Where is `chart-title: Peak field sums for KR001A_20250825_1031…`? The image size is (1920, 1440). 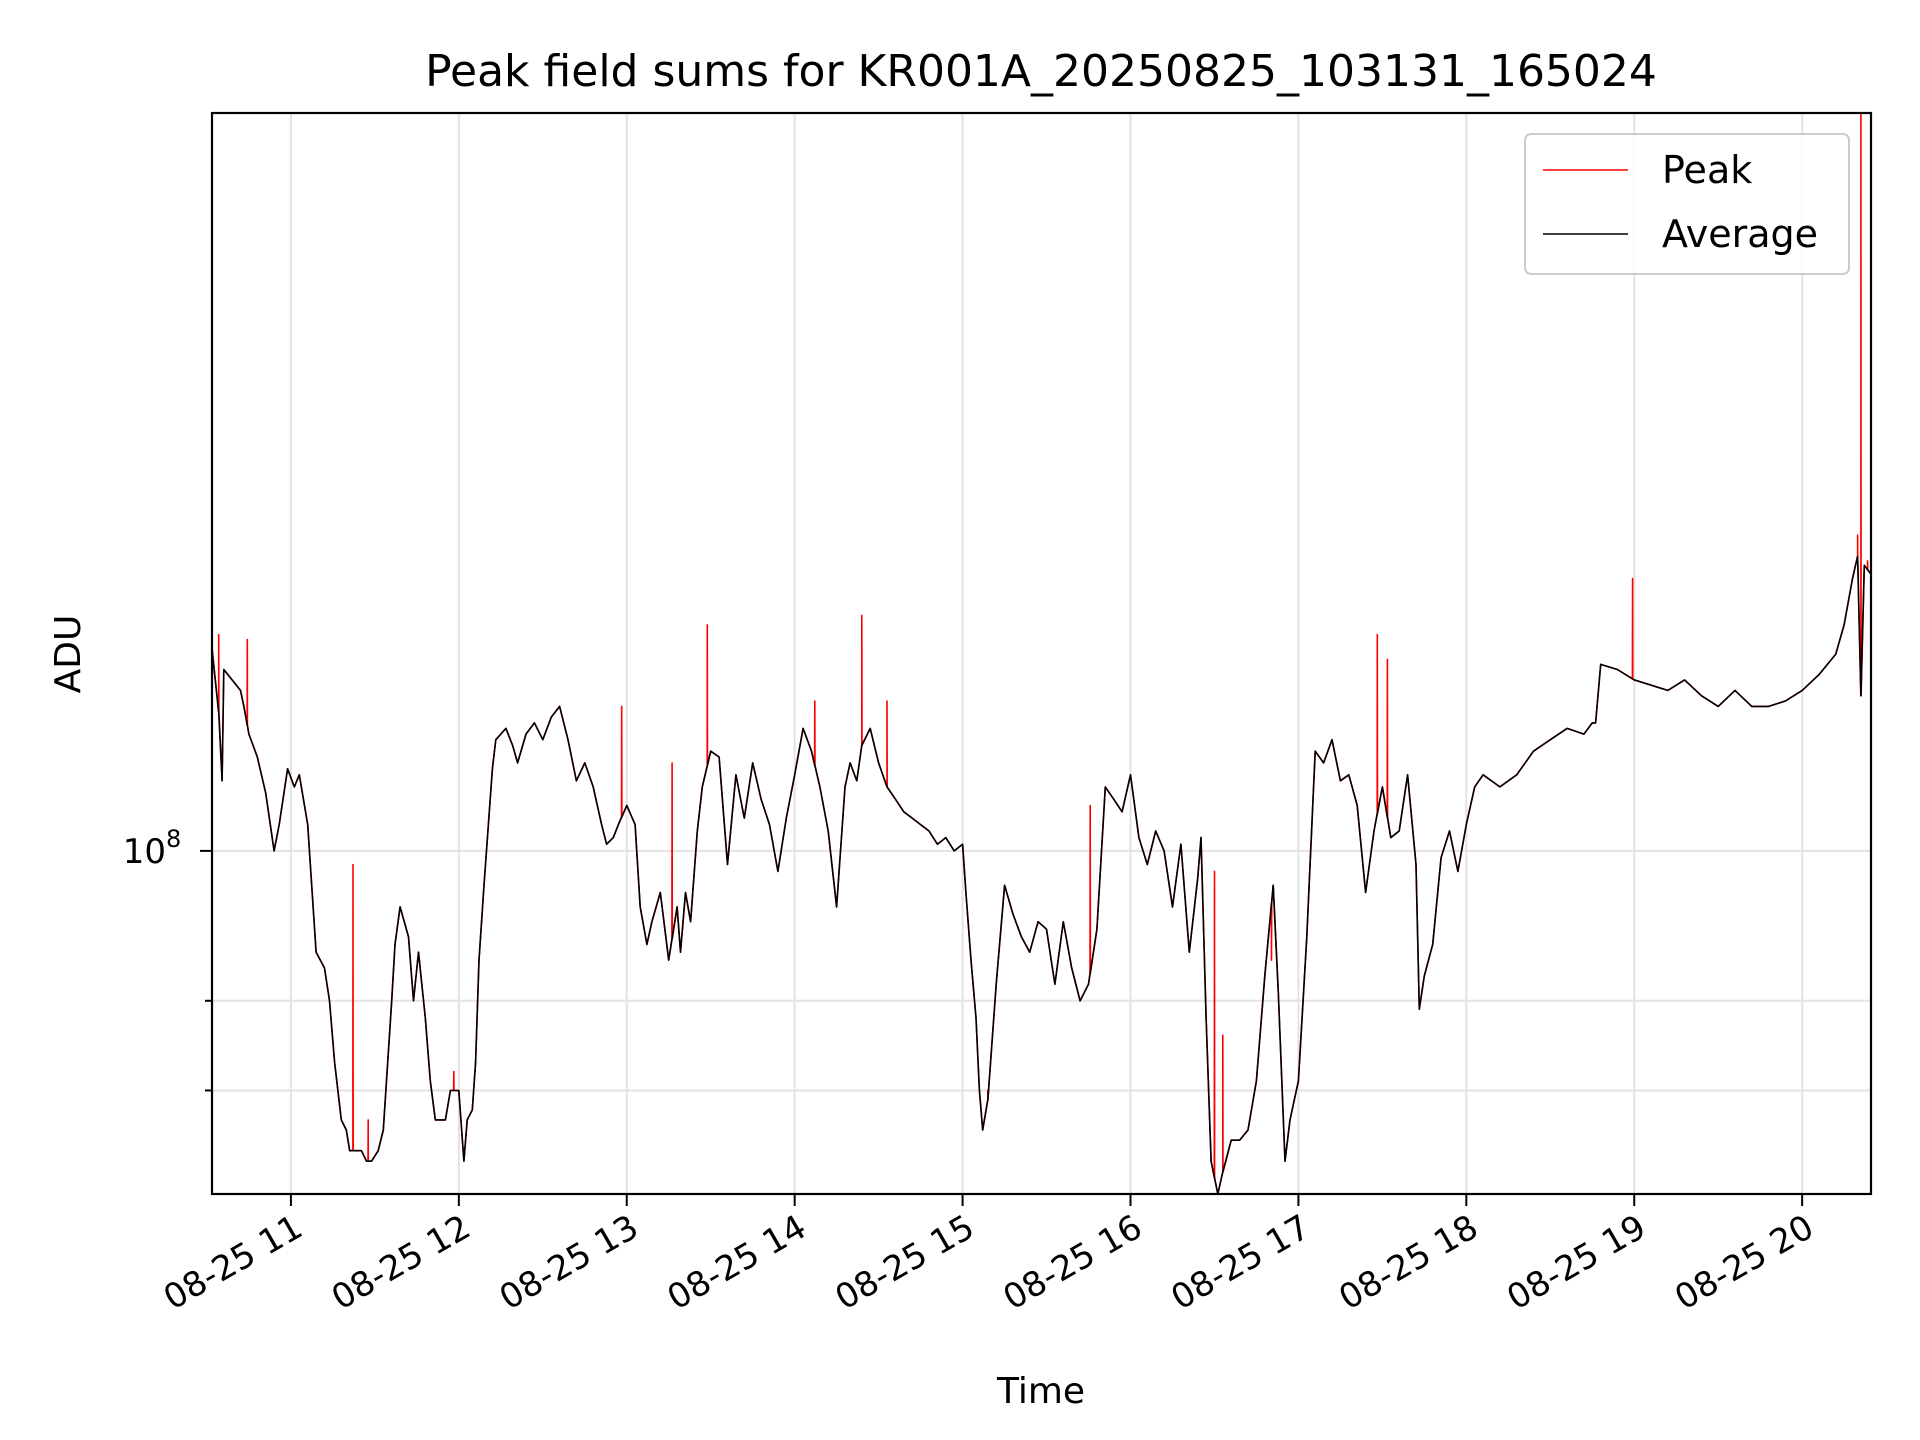 chart-title: Peak field sums for KR001A_20250825_1031… is located at coordinates (1041, 71).